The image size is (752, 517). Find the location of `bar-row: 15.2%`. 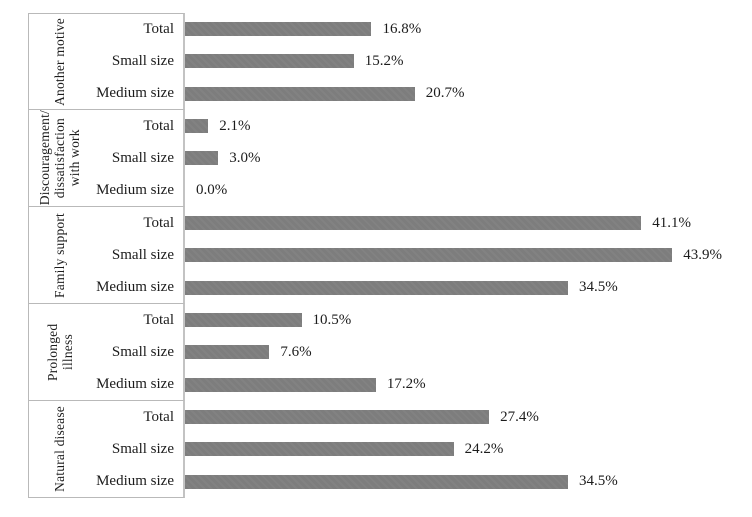

bar-row: 15.2% is located at coordinates (468, 61).